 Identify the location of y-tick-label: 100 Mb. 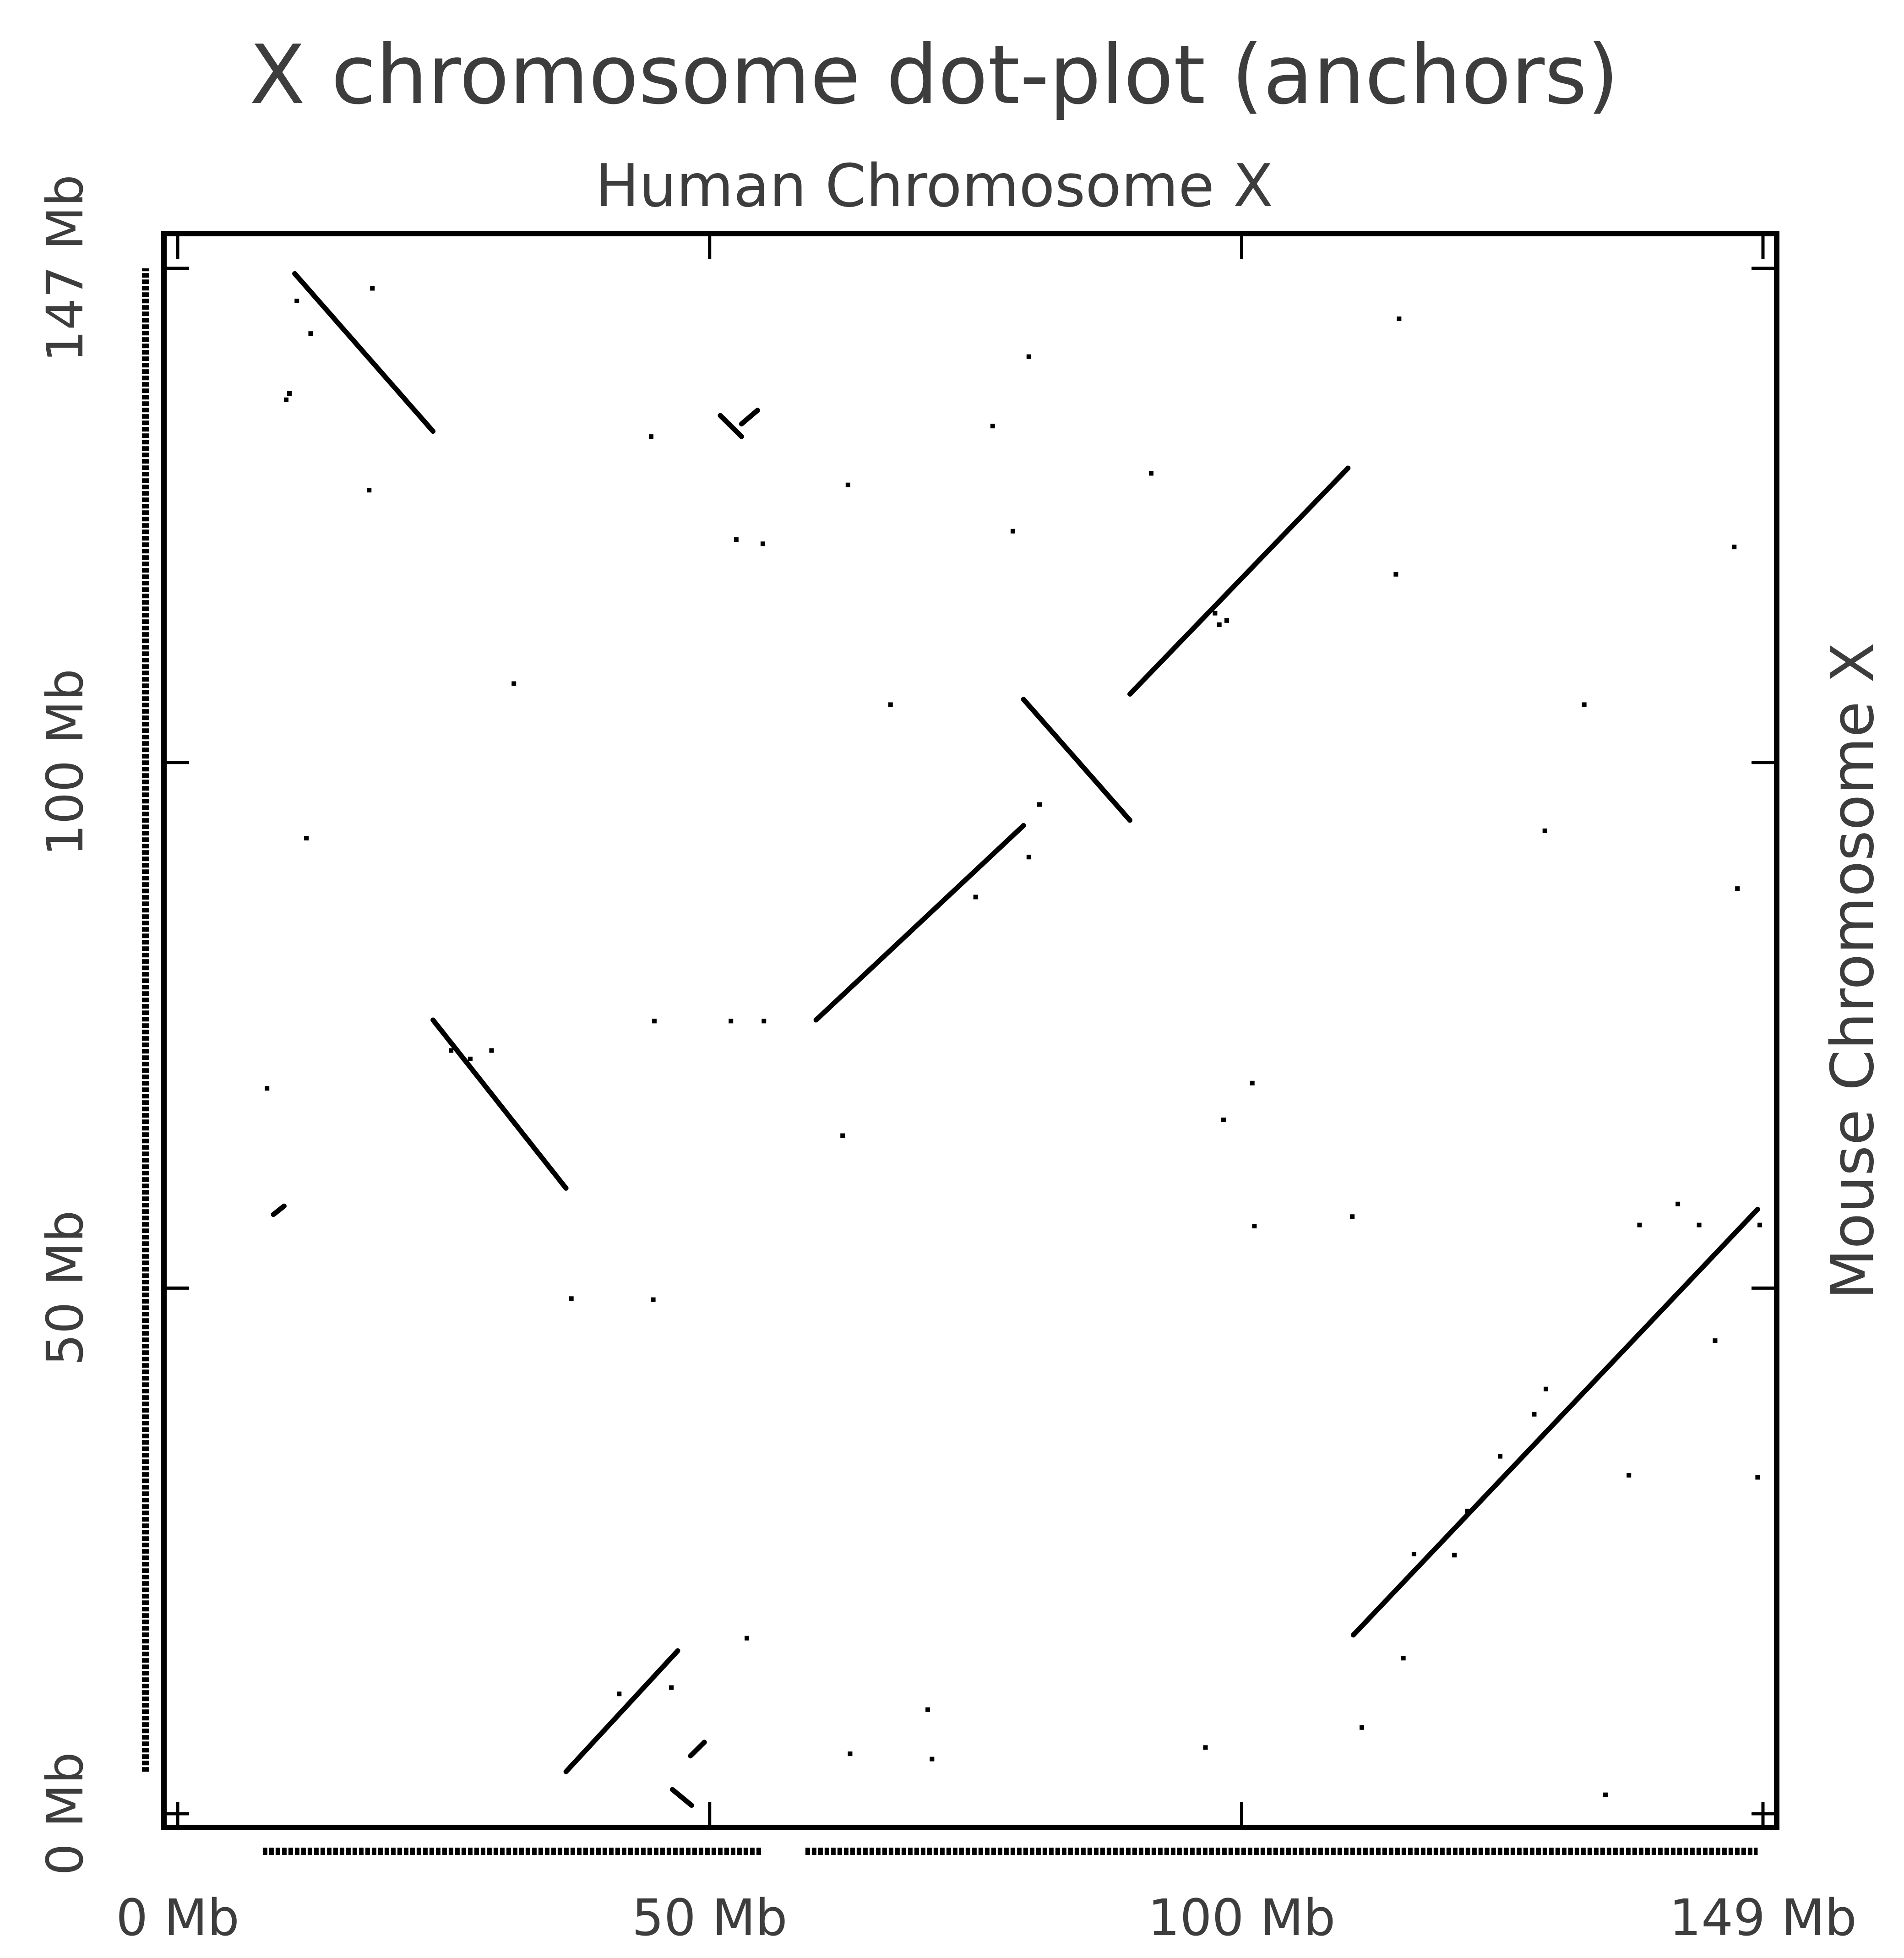
(65, 762).